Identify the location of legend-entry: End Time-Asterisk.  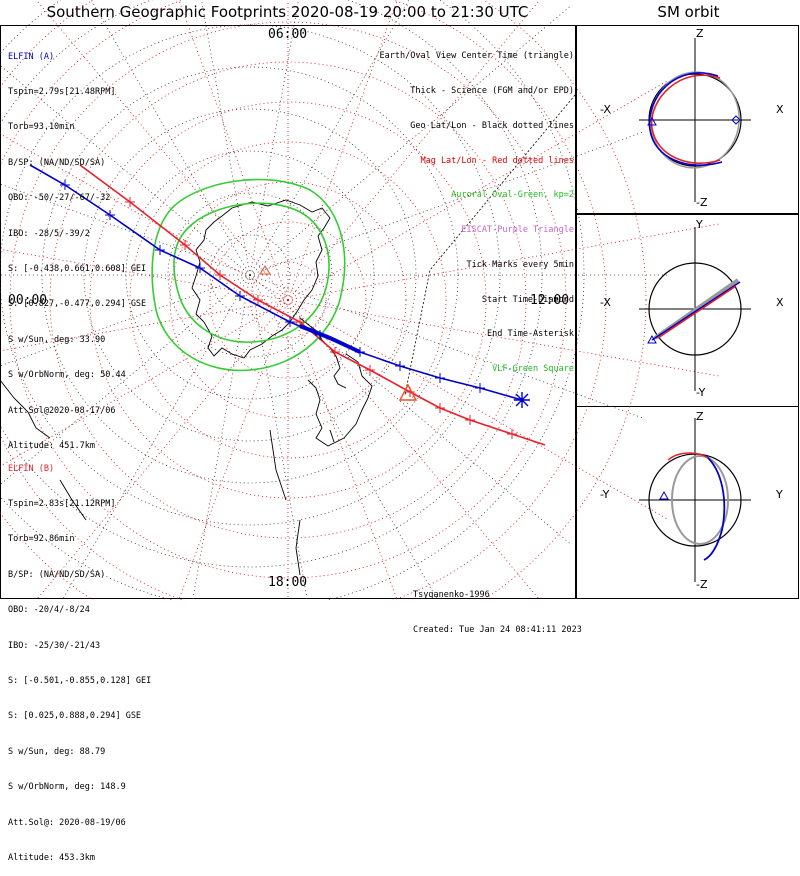
(530, 334).